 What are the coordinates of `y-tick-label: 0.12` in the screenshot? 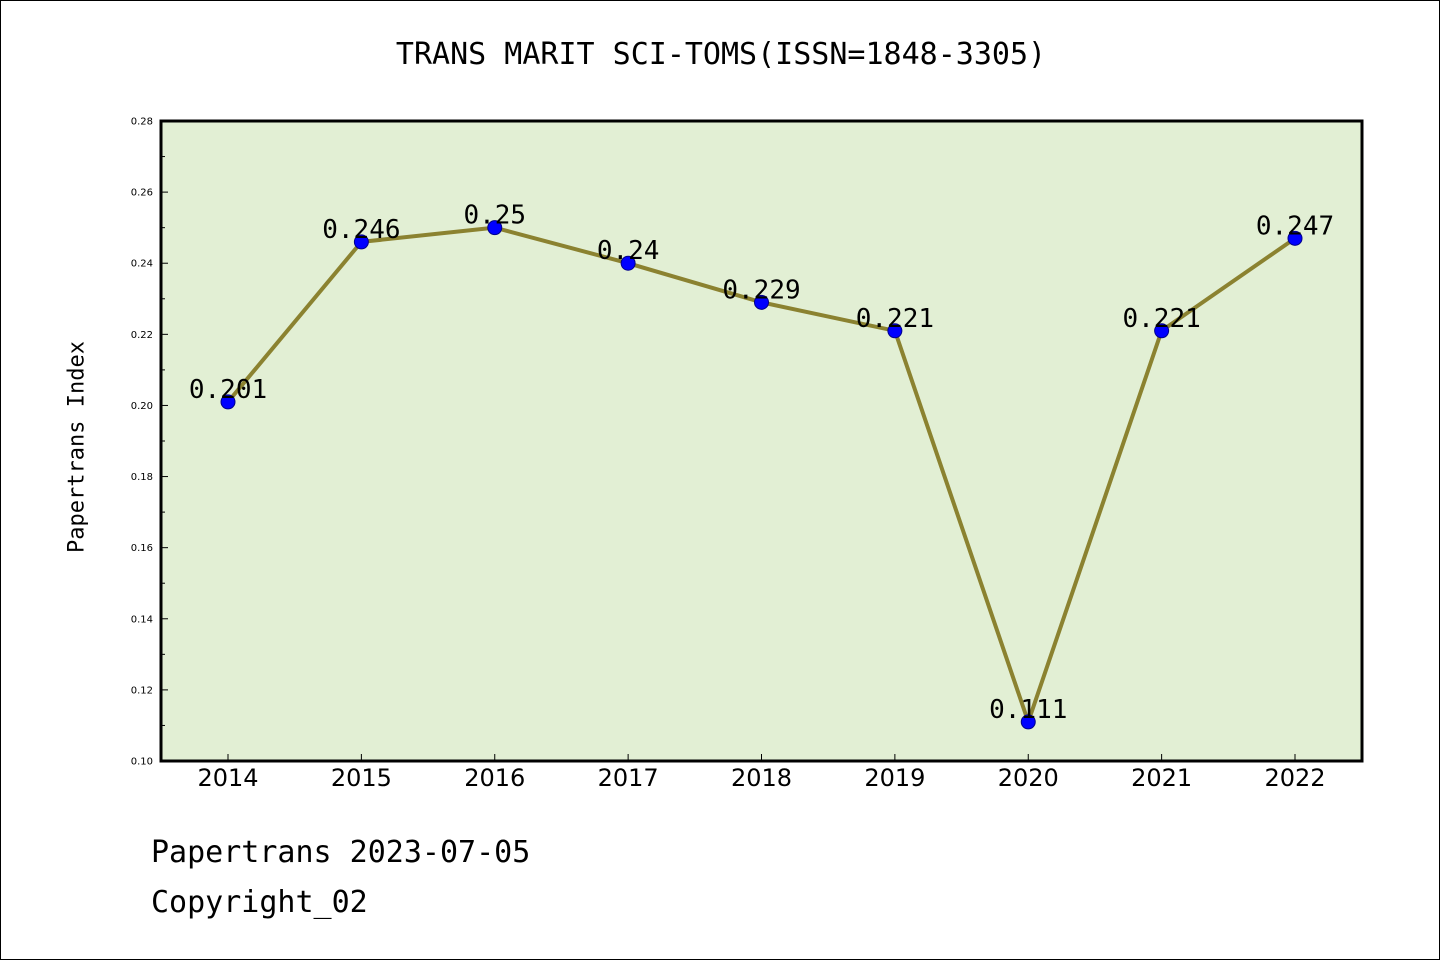 It's located at (142, 690).